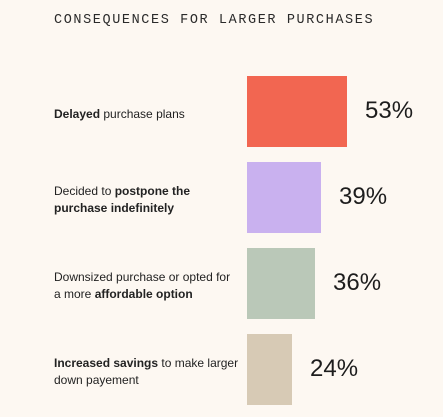 The width and height of the screenshot is (443, 417). What do you see at coordinates (119, 114) in the screenshot?
I see `category-label: Delayed purchase plans` at bounding box center [119, 114].